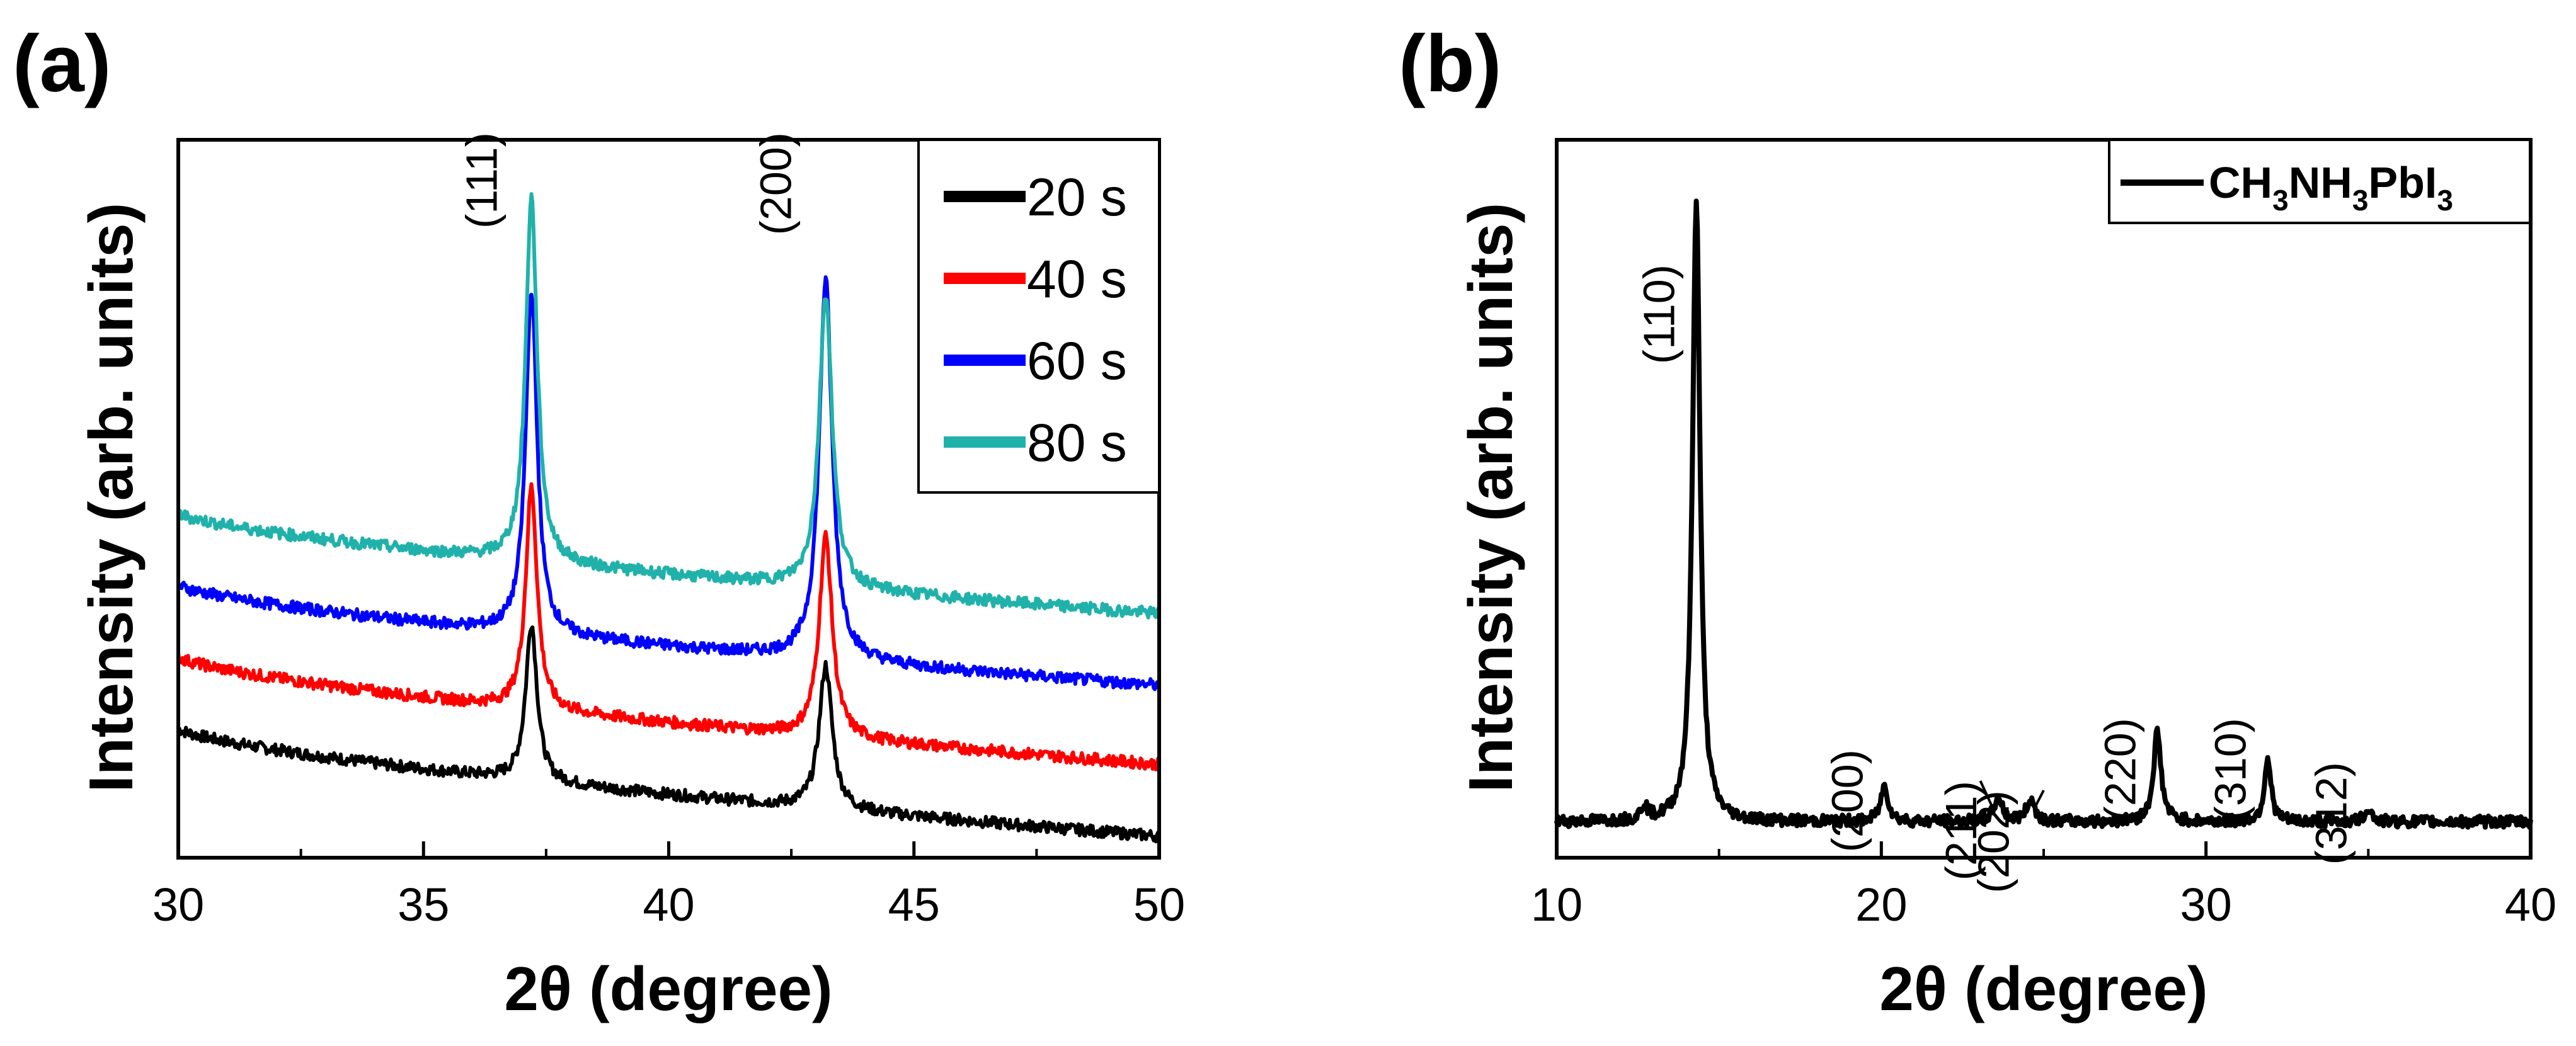  I want to click on panel-b-label: (b), so click(1450, 64).